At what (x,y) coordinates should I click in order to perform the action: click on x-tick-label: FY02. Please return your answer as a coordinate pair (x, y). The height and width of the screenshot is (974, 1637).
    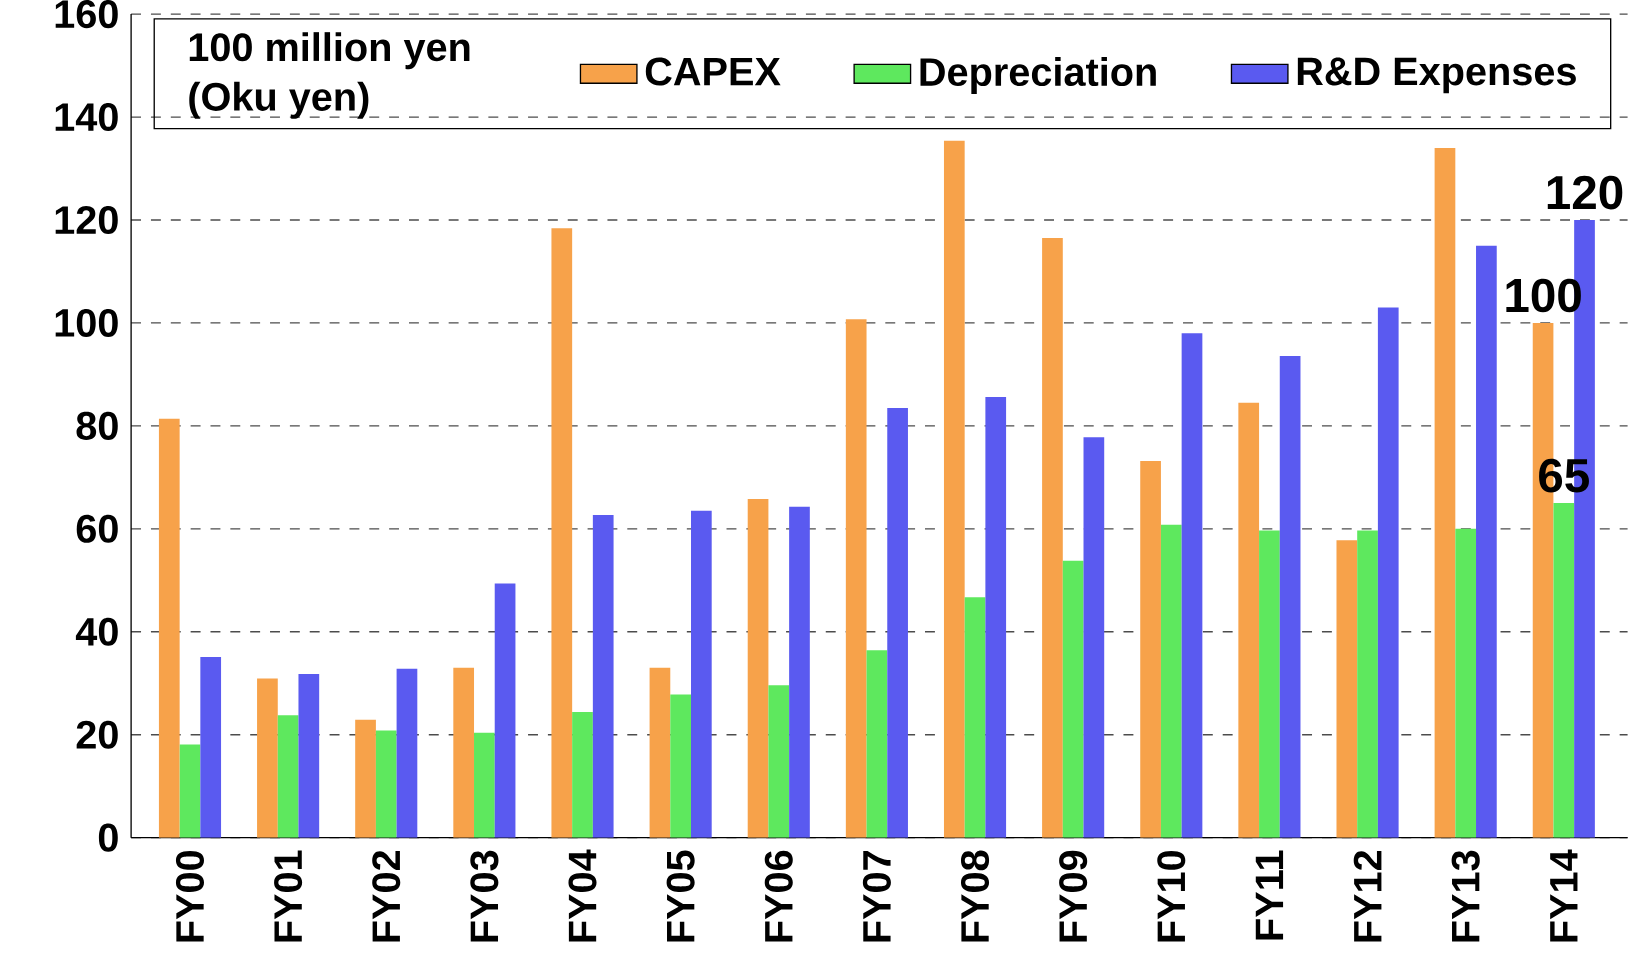
    Looking at the image, I should click on (386, 896).